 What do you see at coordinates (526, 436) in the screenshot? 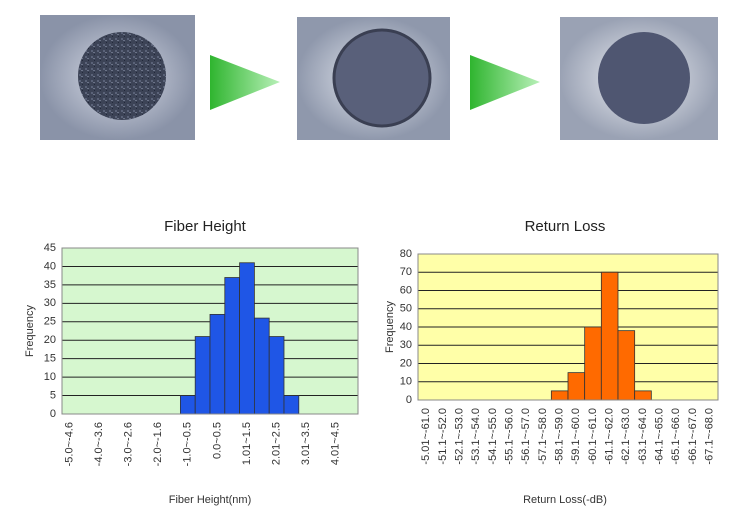
I see `x-tick-label: -56.1~-57.0` at bounding box center [526, 436].